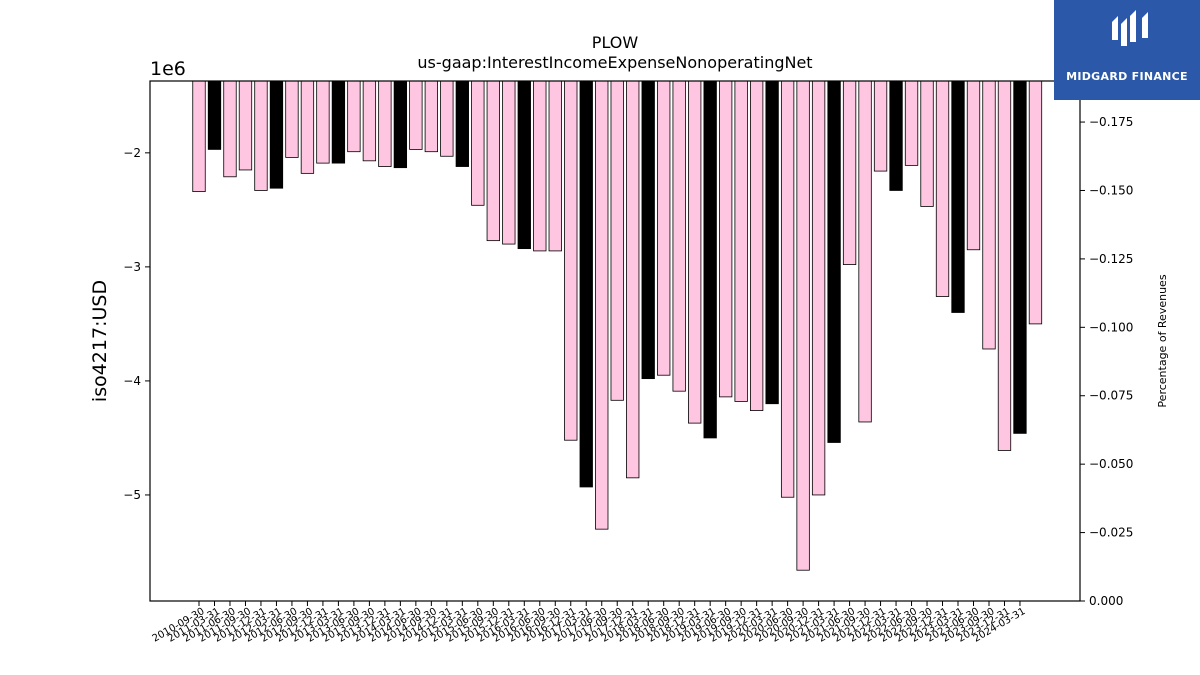 This screenshot has height=675, width=1200. What do you see at coordinates (1111, 122) in the screenshot?
I see `y-right-tick-label: −0.175` at bounding box center [1111, 122].